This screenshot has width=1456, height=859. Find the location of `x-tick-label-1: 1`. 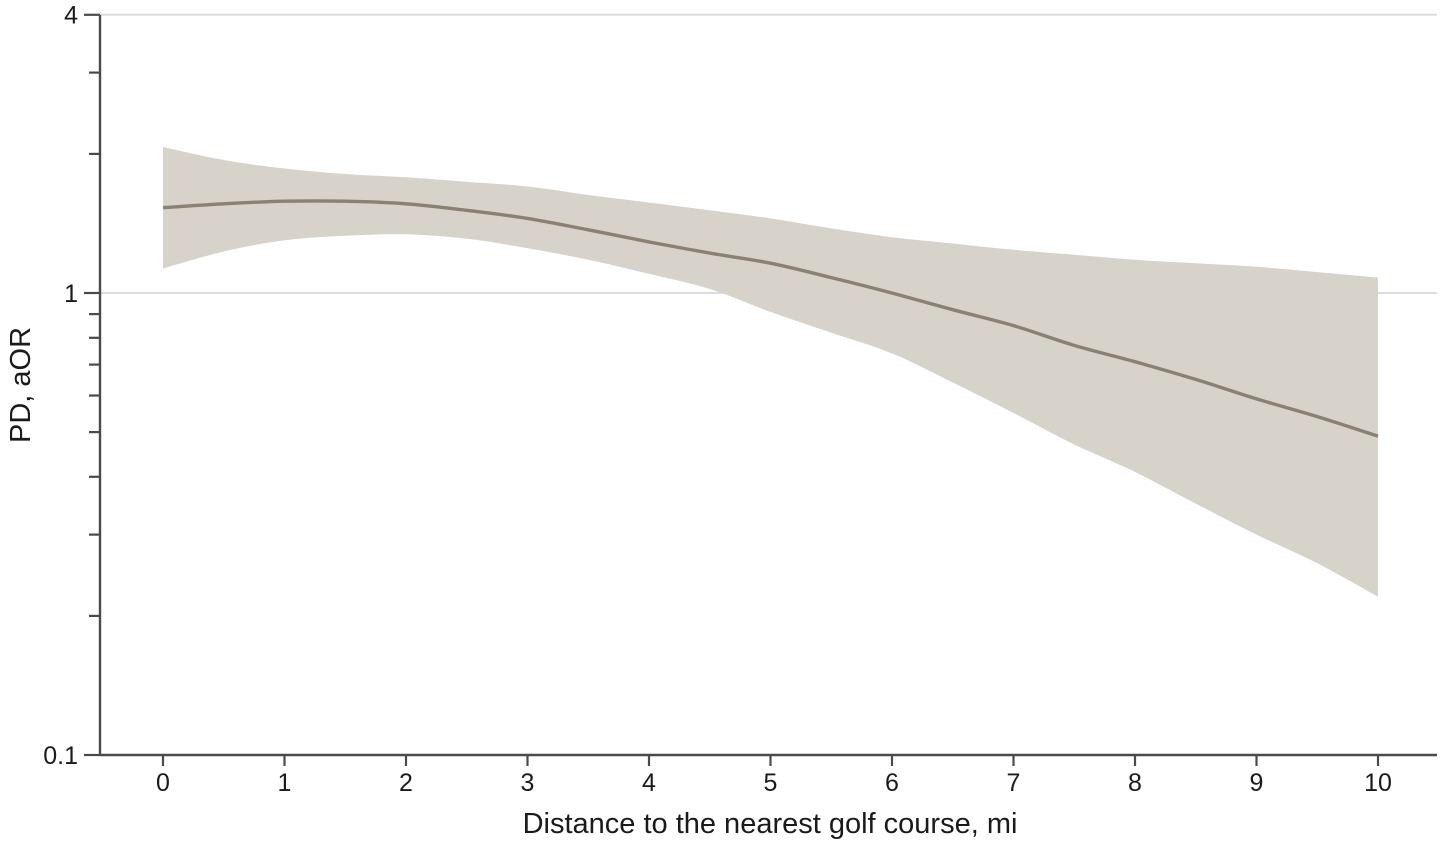

x-tick-label-1: 1 is located at coordinates (285, 783).